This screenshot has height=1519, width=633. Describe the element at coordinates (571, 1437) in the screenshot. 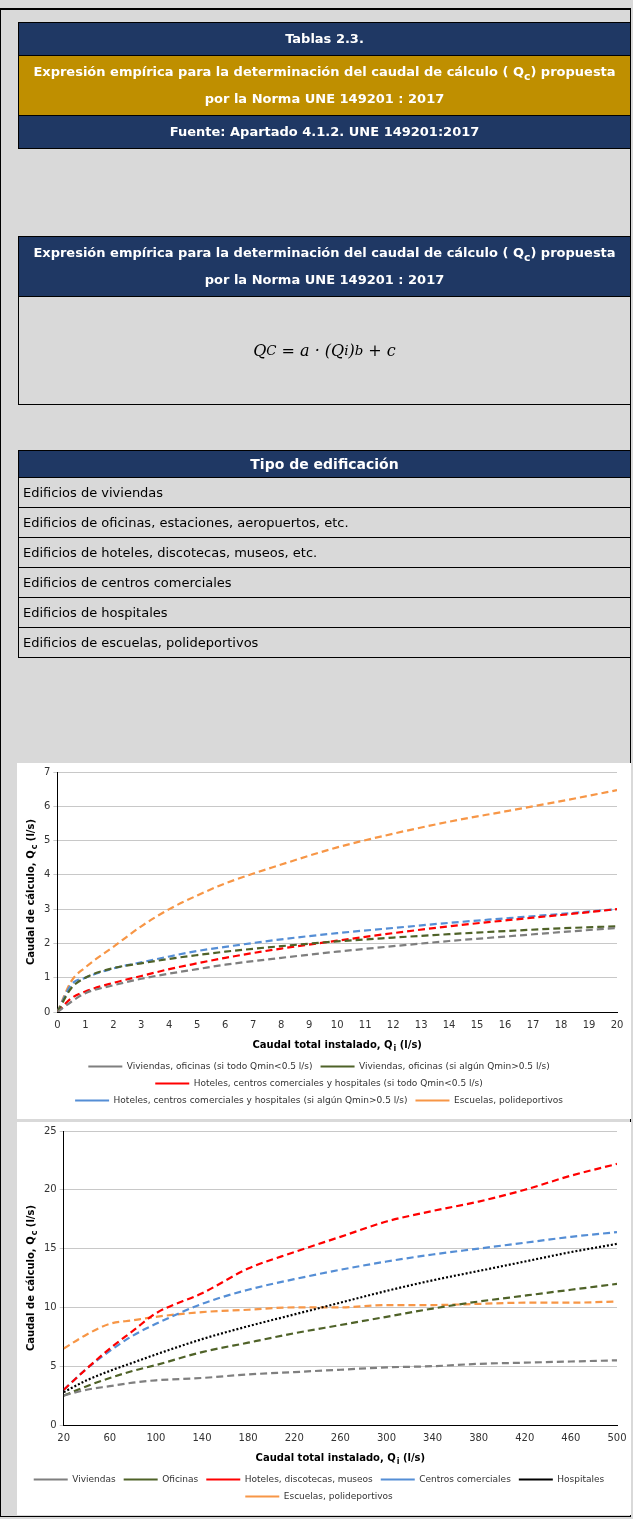

I see `x-tick-label: 460` at that location.